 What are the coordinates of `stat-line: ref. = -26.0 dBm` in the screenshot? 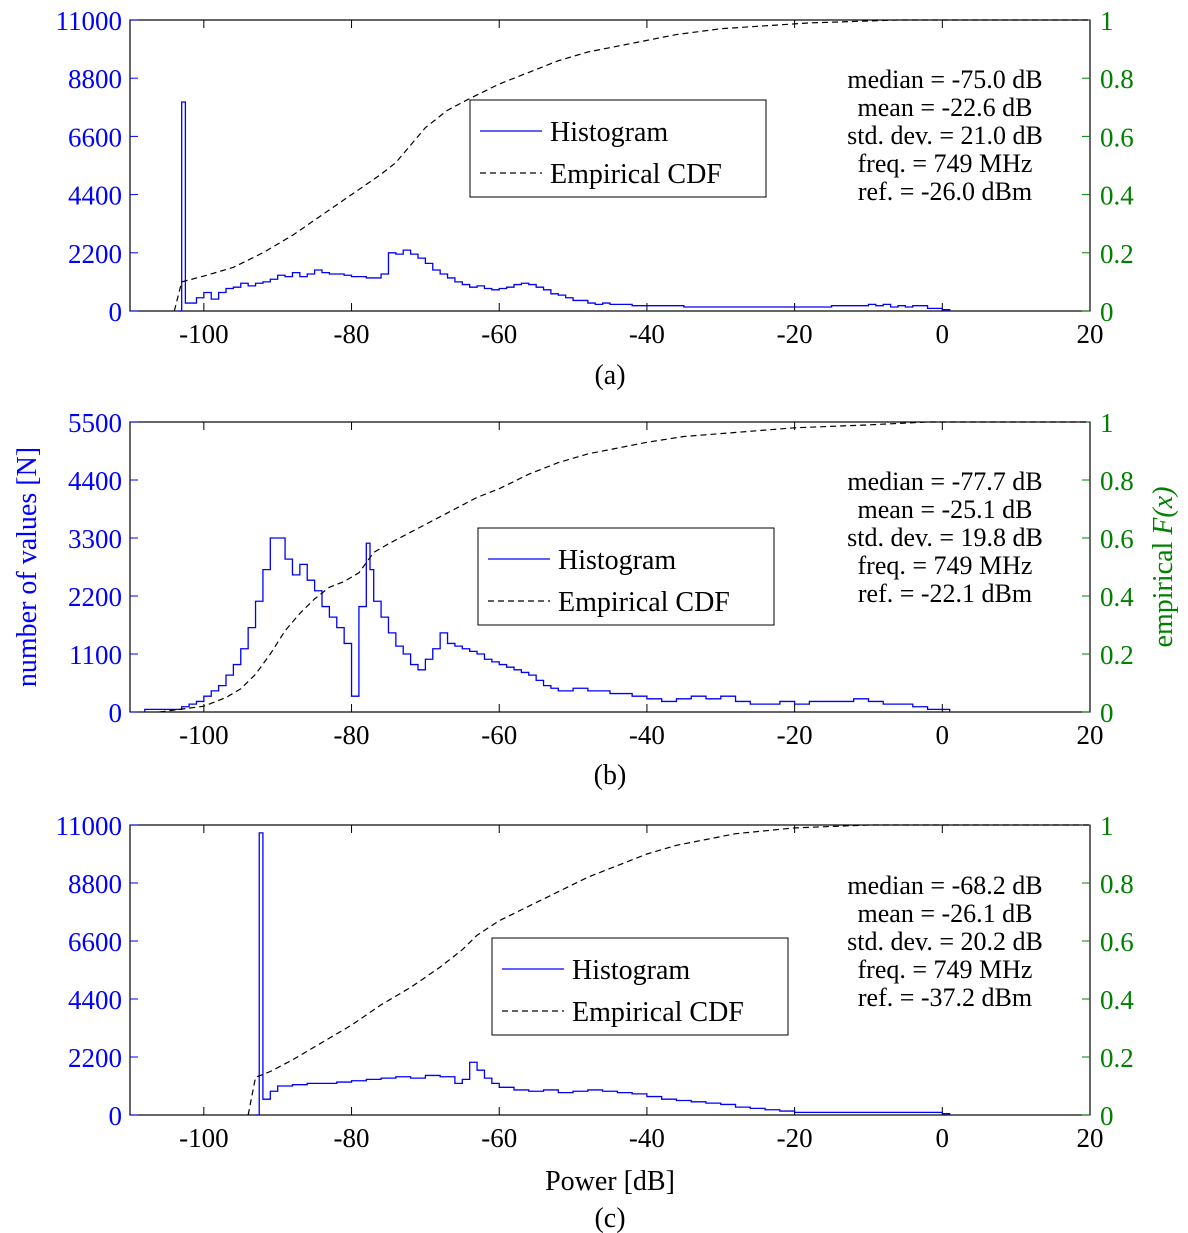 It's located at (945, 191).